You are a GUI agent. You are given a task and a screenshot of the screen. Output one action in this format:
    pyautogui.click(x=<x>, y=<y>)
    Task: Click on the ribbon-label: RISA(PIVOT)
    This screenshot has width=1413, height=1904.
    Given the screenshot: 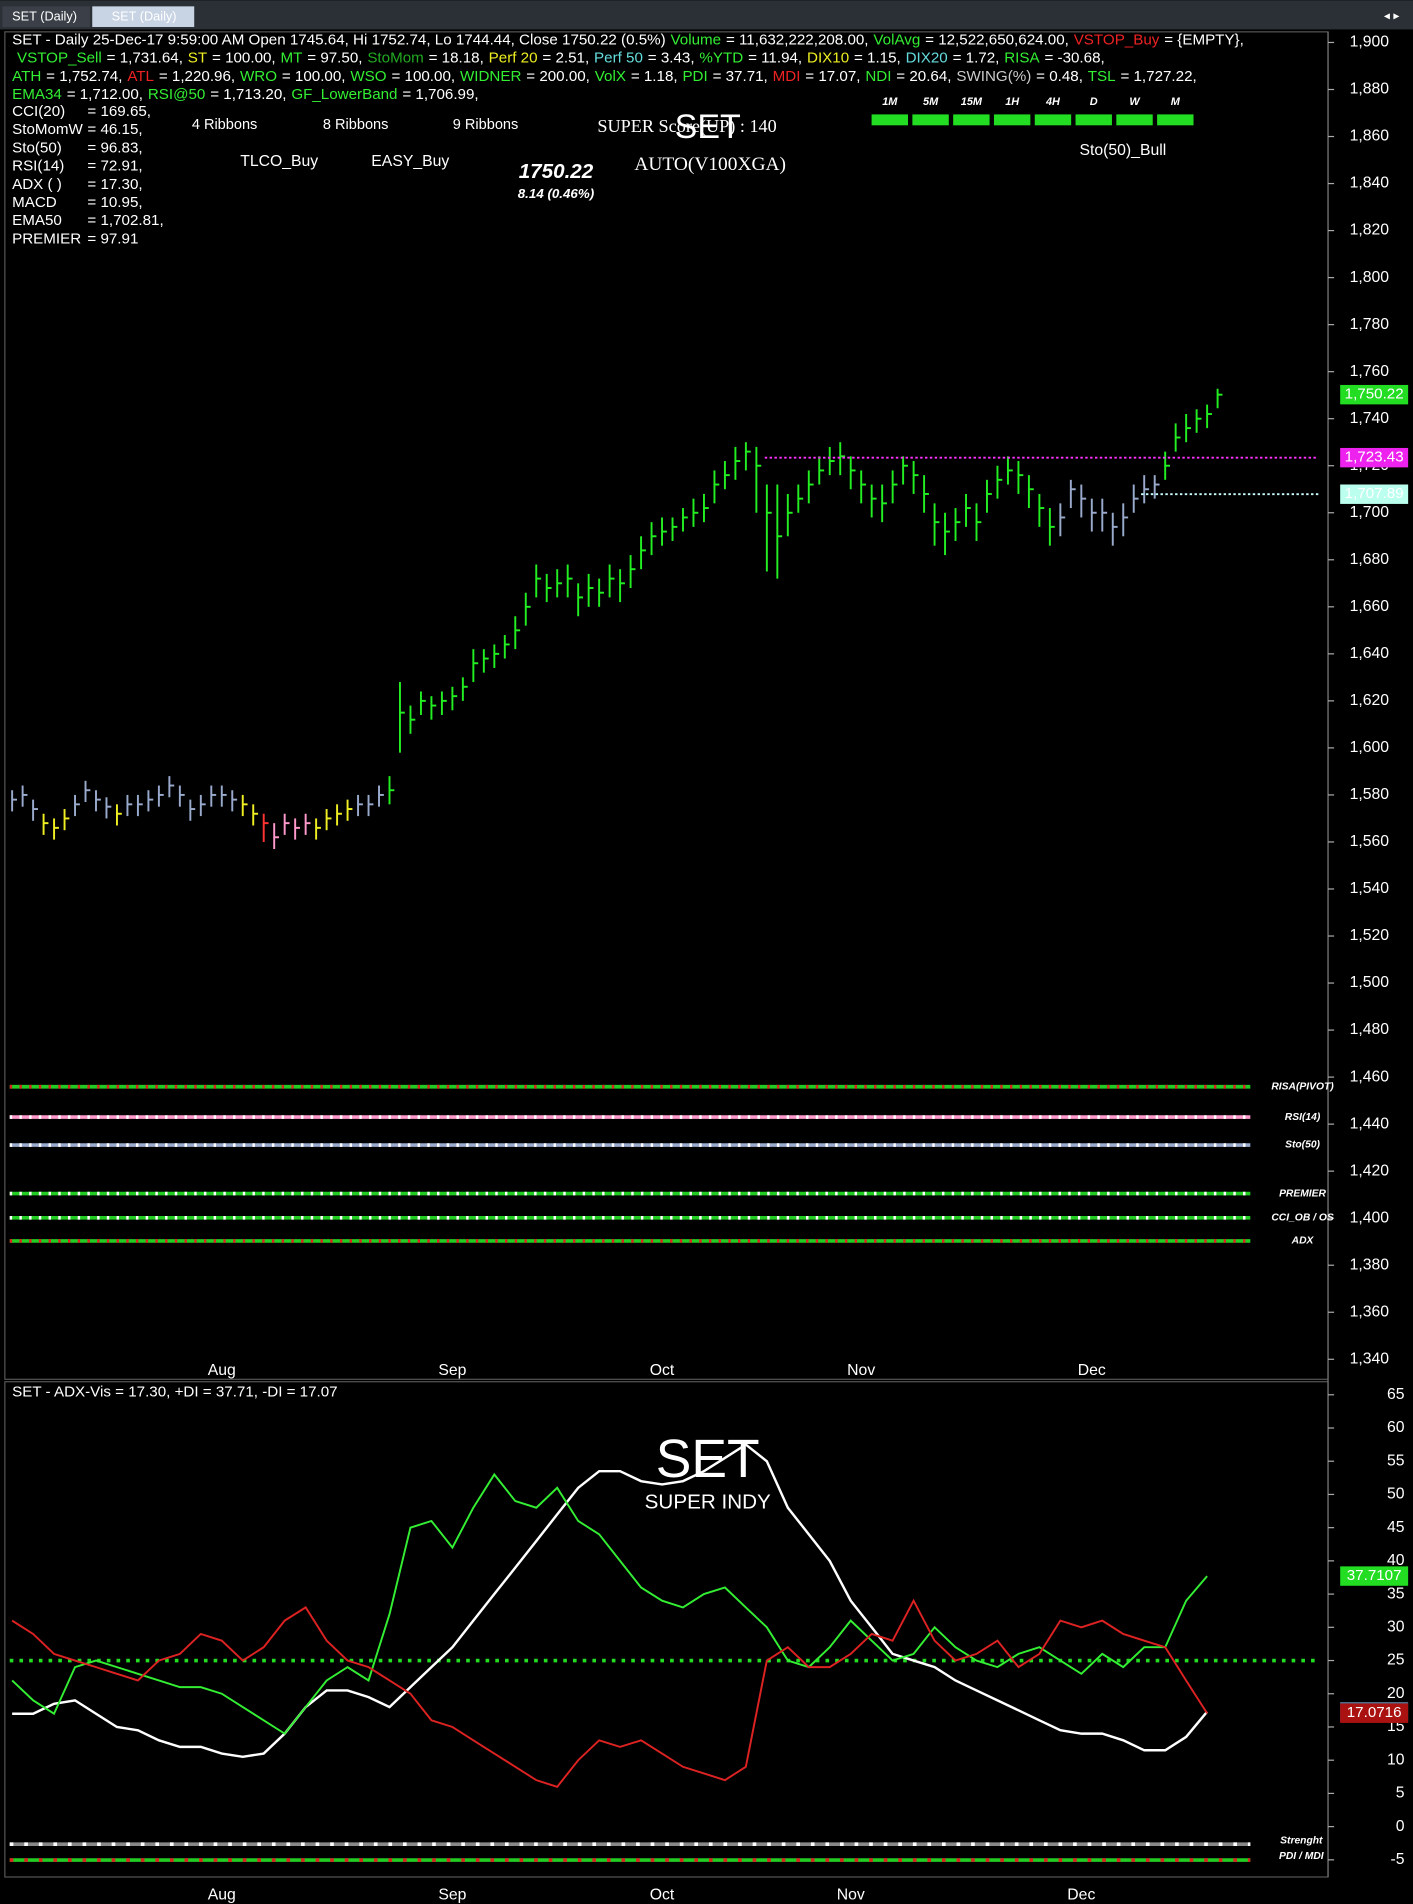 What is the action you would take?
    pyautogui.click(x=1302, y=1086)
    